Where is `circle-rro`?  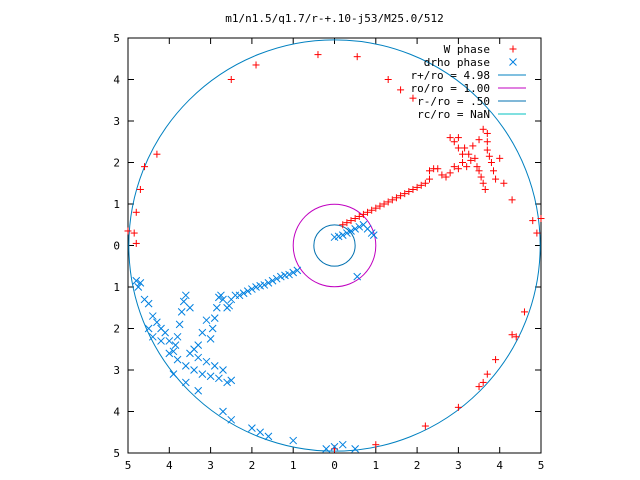
circle-rro is located at coordinates (334, 245).